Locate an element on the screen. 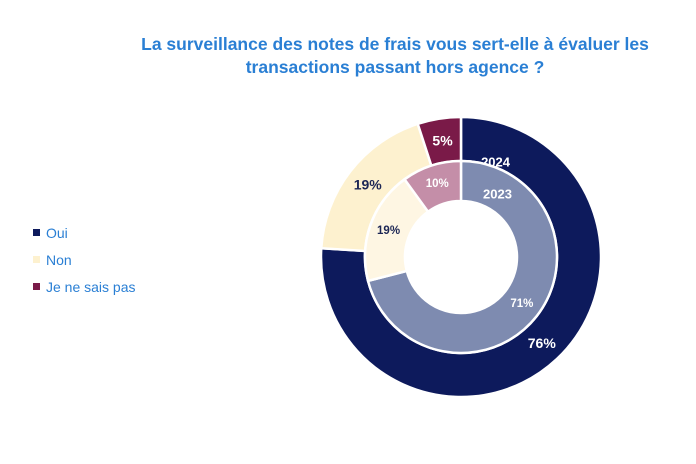 Image resolution: width=696 pixels, height=464 pixels. legend-swatch-non is located at coordinates (36, 259).